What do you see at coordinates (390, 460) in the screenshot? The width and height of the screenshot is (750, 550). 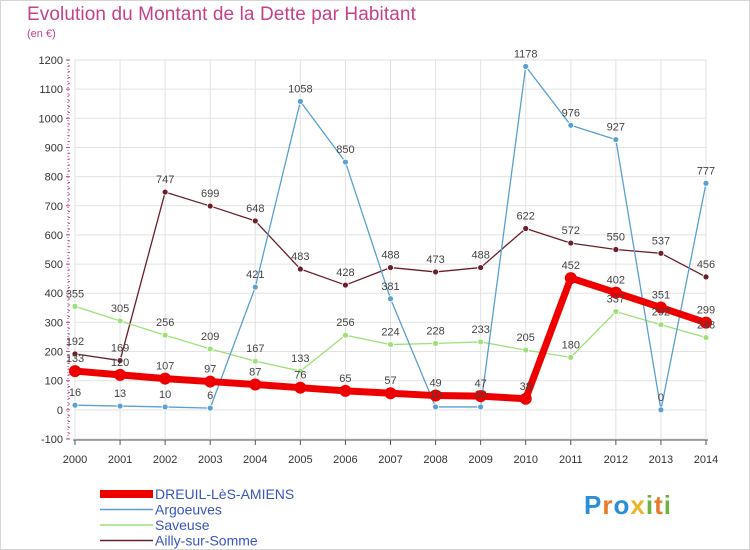 I see `x-tick-label: 2007` at bounding box center [390, 460].